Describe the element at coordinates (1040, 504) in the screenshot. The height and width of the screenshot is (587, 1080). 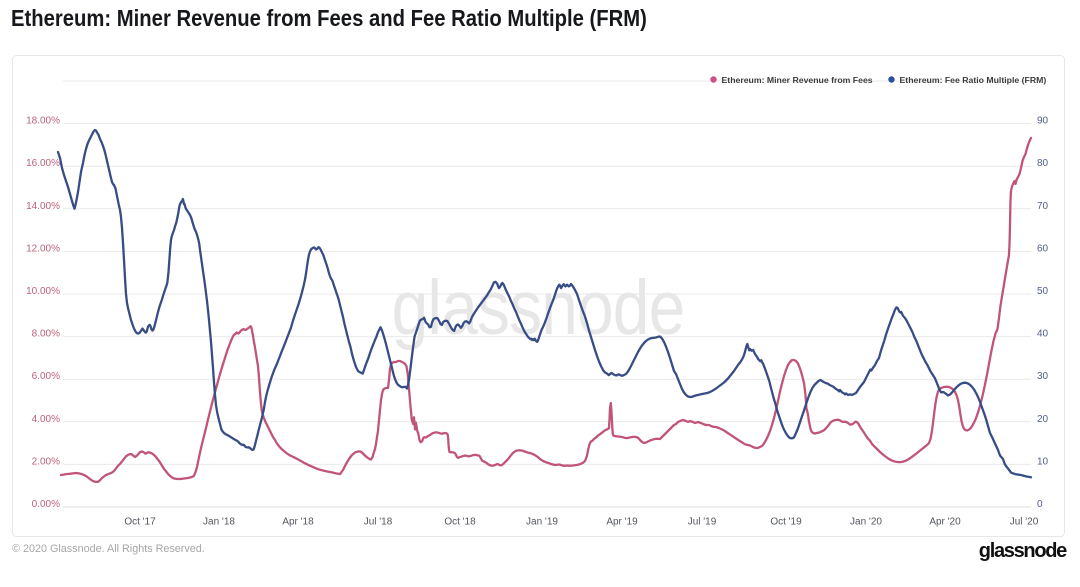
I see `svg-text: 0` at that location.